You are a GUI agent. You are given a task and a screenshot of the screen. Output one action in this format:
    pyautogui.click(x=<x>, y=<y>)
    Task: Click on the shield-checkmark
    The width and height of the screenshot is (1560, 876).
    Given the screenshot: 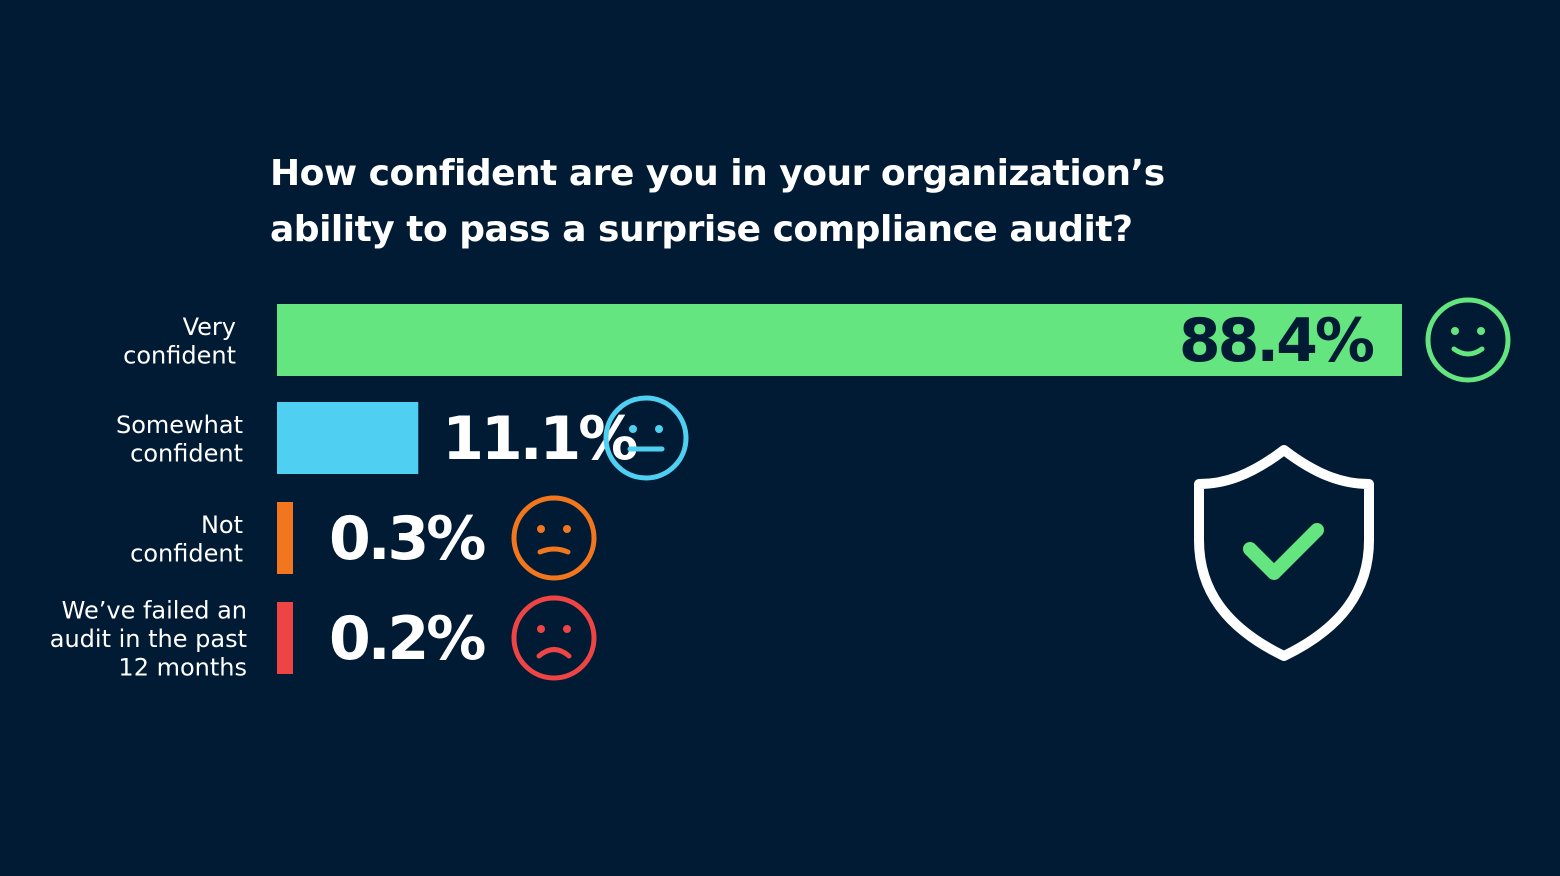 What is the action you would take?
    pyautogui.click(x=1283, y=551)
    